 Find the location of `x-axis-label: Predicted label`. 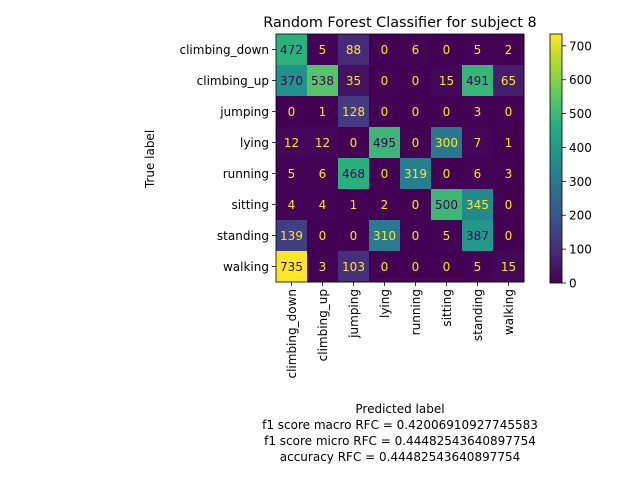

x-axis-label: Predicted label is located at coordinates (399, 409).